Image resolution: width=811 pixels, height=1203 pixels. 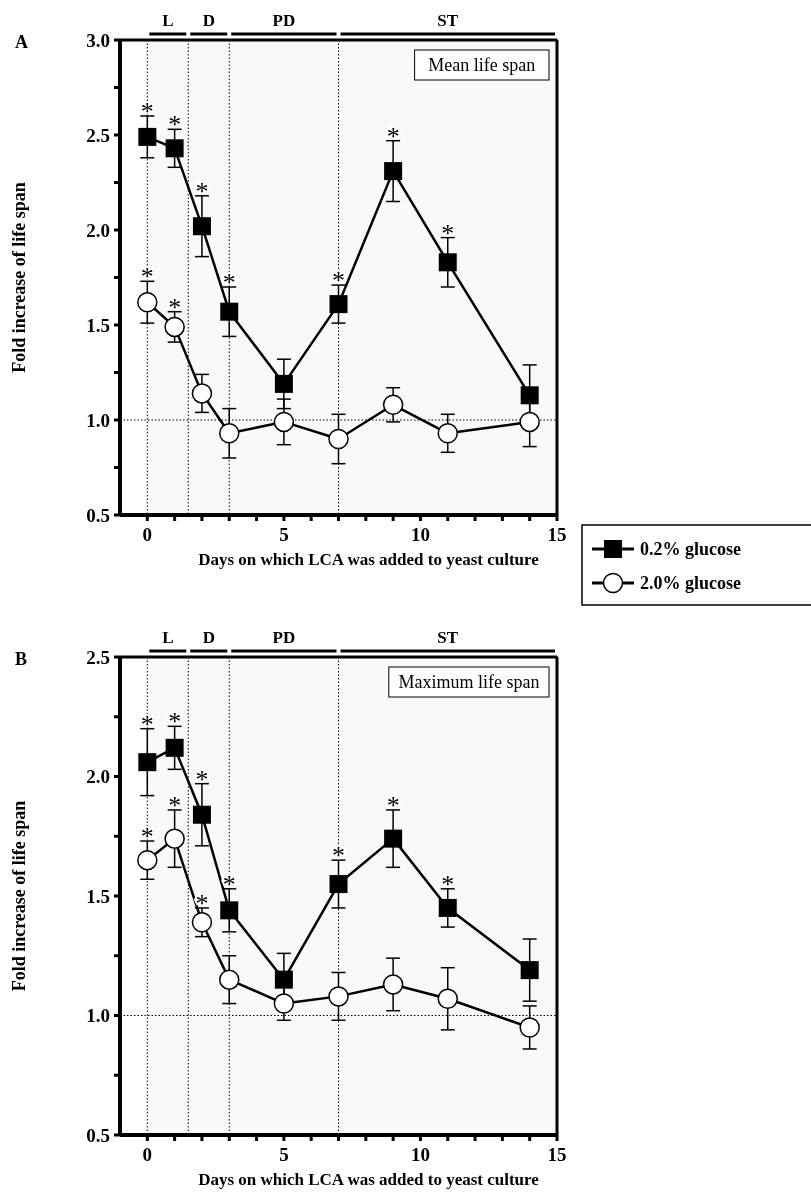 What do you see at coordinates (21, 42) in the screenshot?
I see `chart-title: A` at bounding box center [21, 42].